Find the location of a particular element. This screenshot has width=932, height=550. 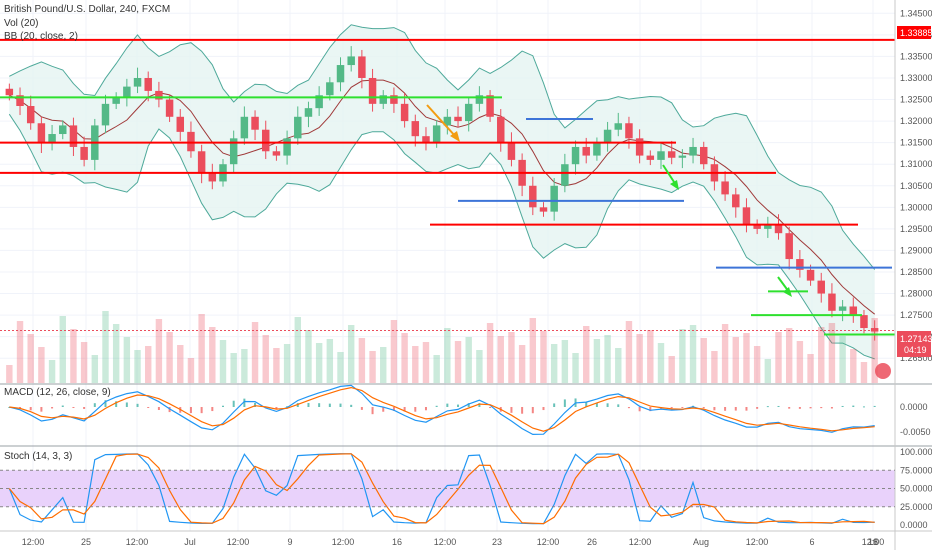

price-tick-label: 1.29000 is located at coordinates (916, 250).